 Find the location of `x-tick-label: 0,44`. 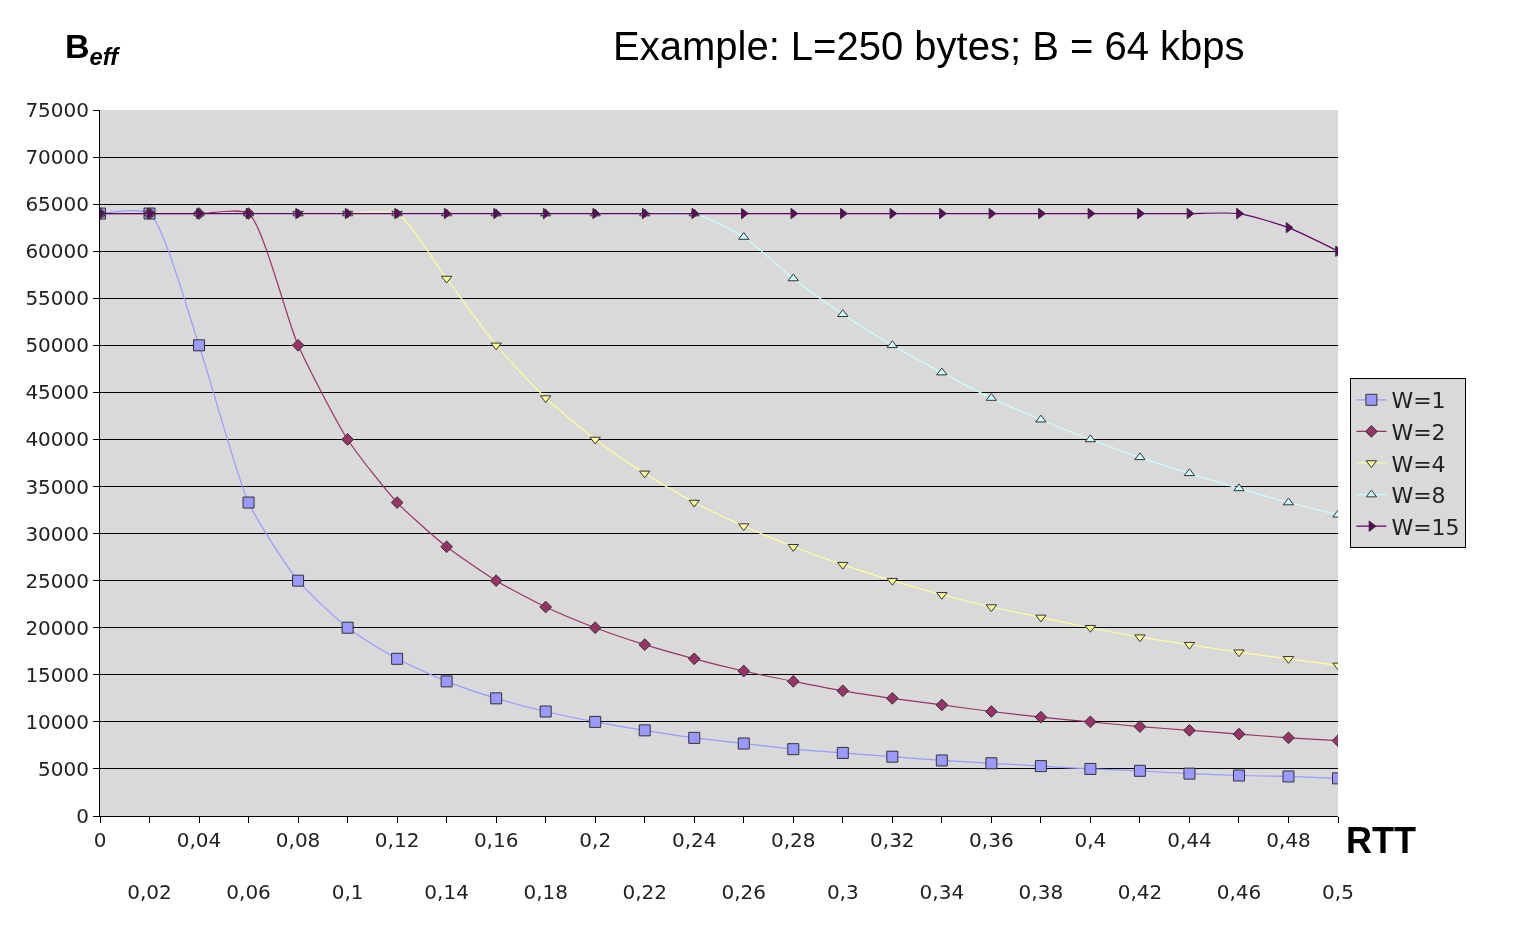

x-tick-label: 0,44 is located at coordinates (1189, 840).